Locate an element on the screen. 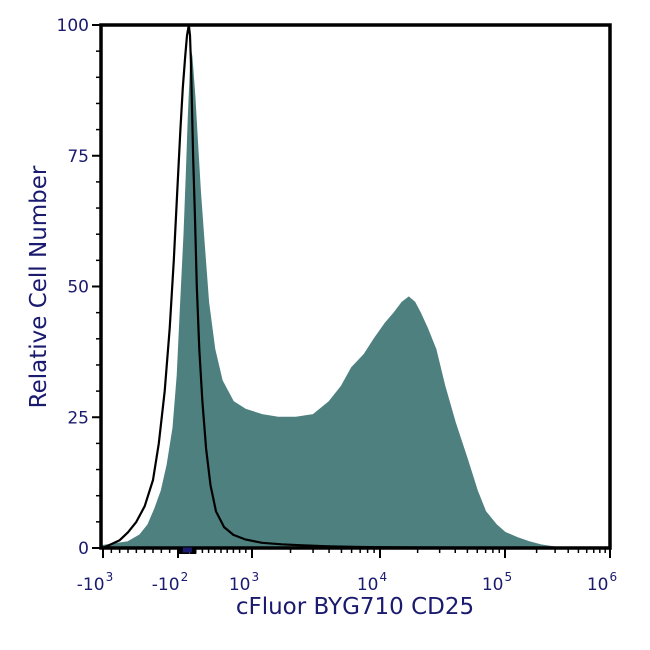 Image resolution: width=650 pixels, height=650 pixels. x-tick-label-4: 10⁵ is located at coordinates (497, 582).